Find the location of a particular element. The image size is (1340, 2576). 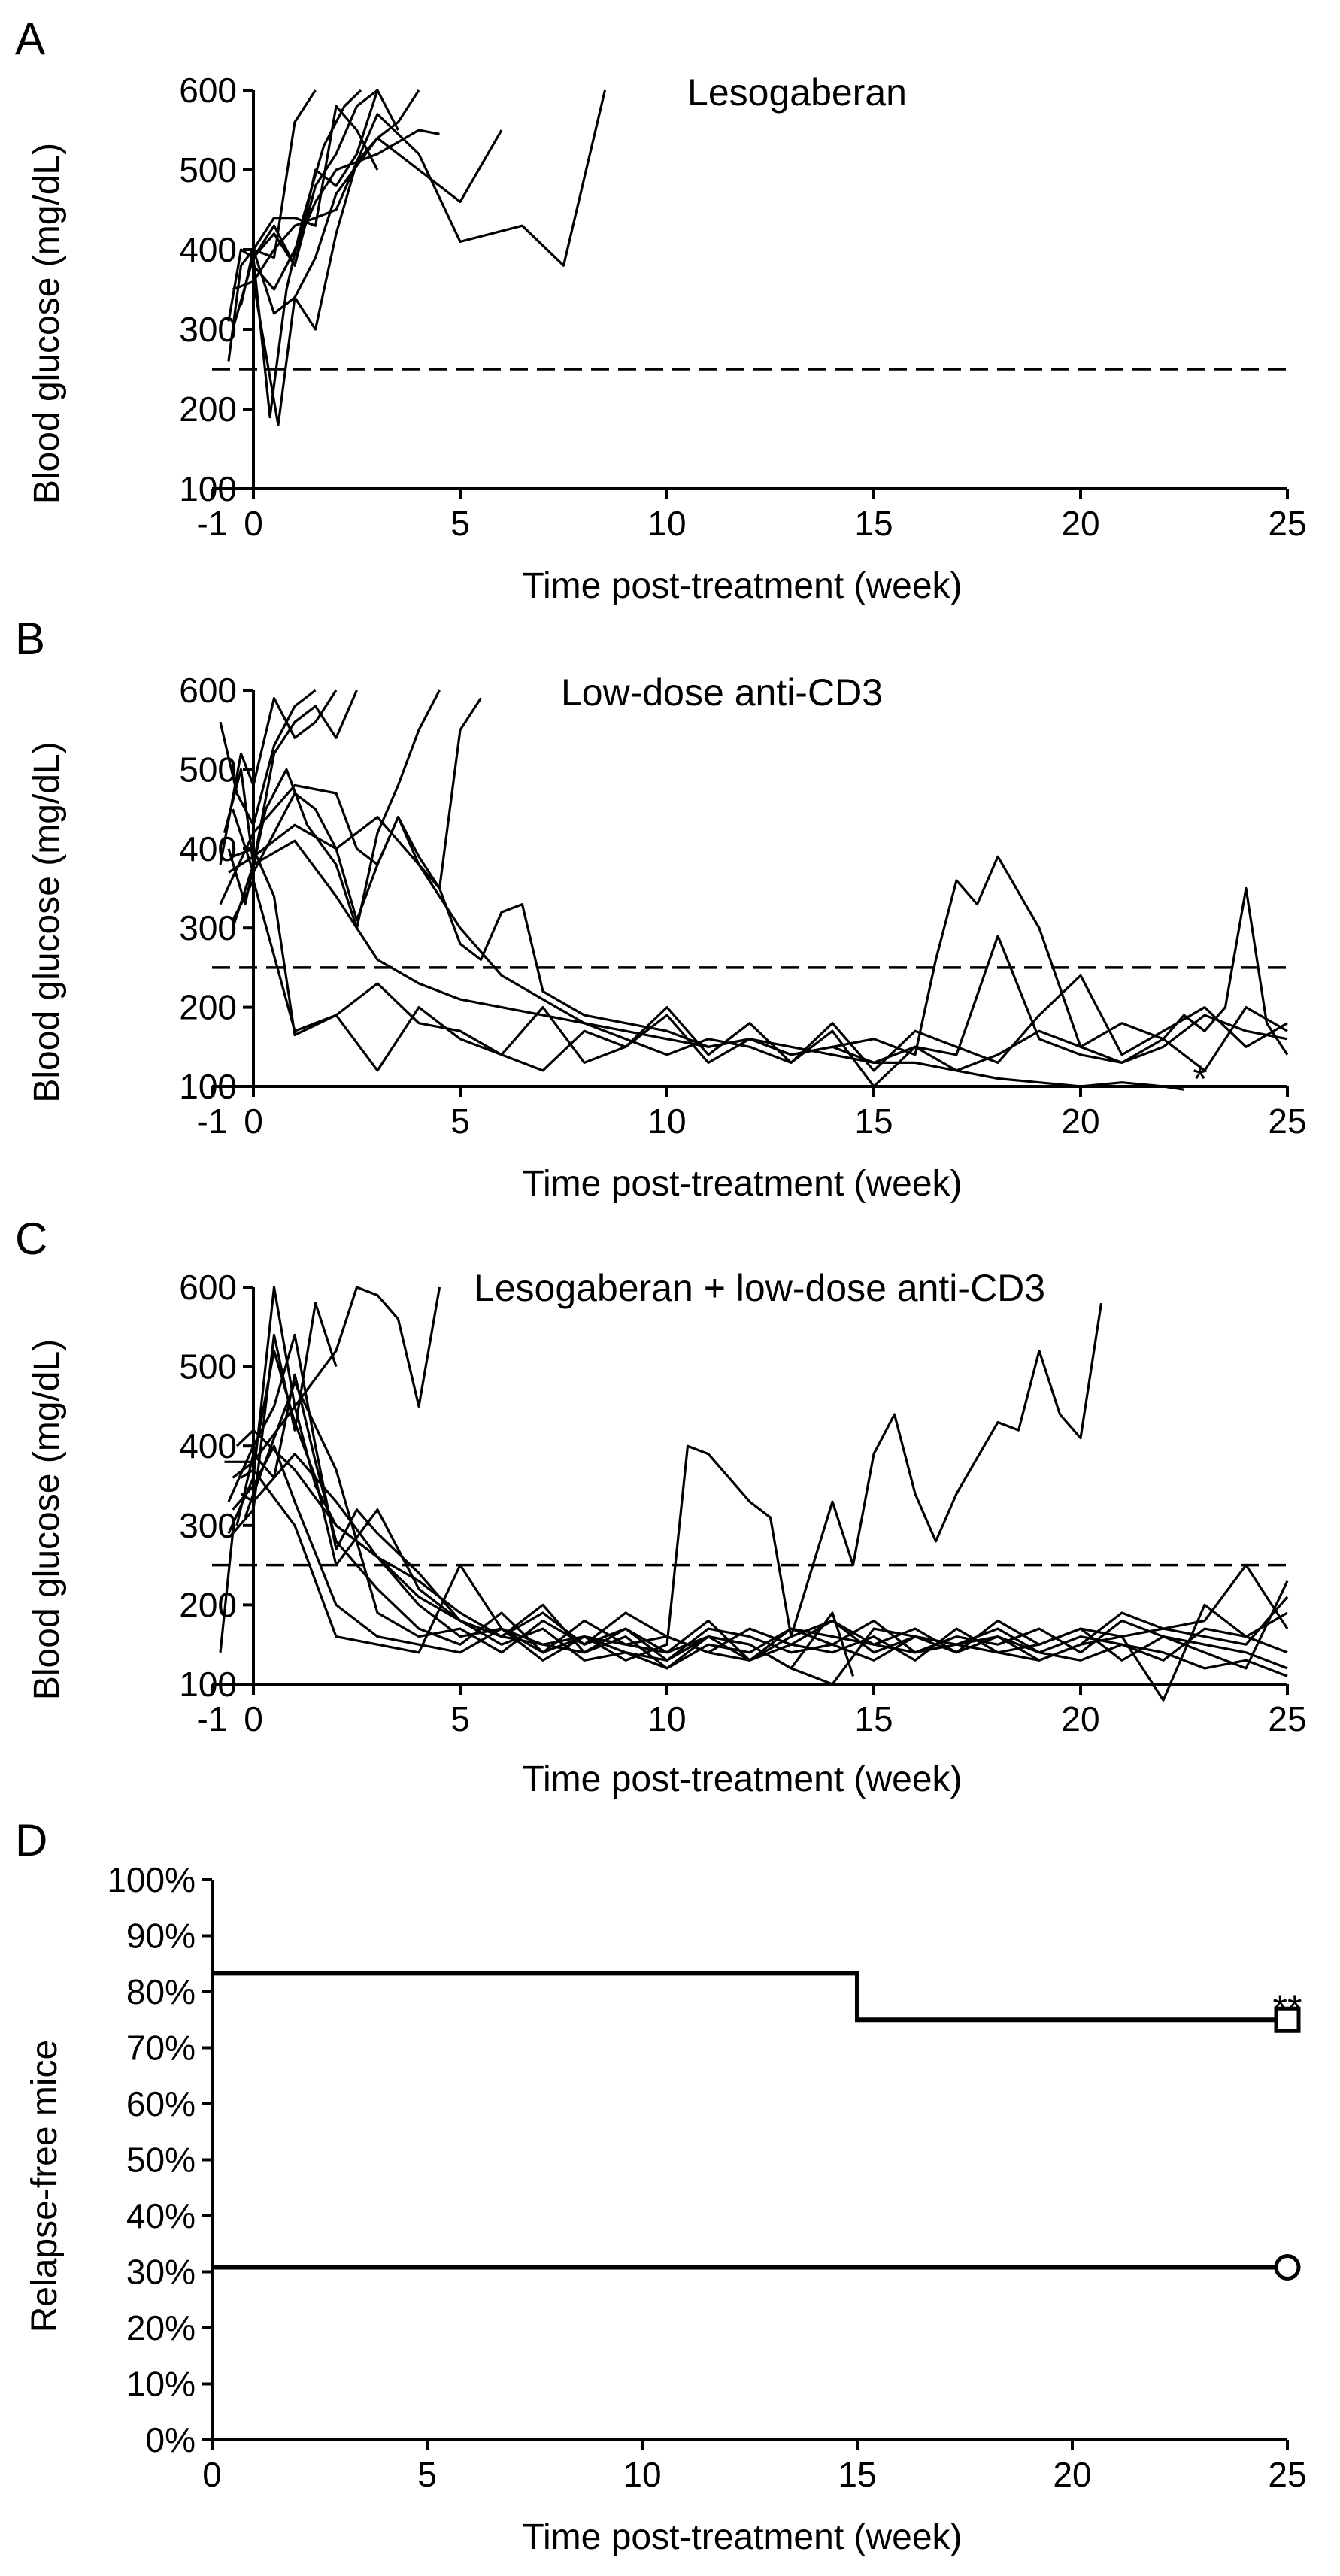

panel-letter: C is located at coordinates (31, 1239).